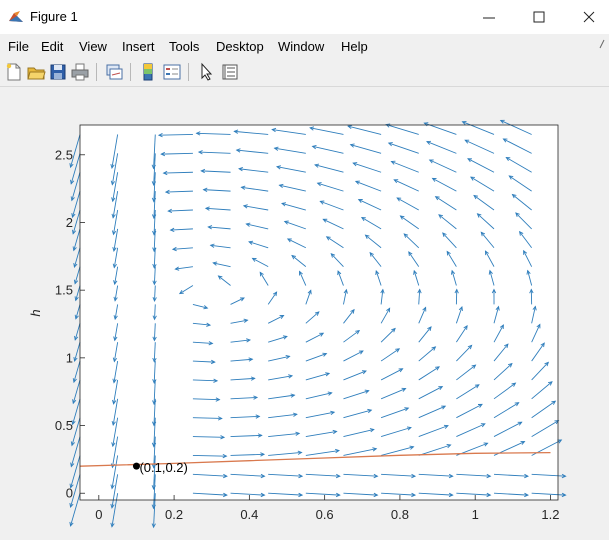 This screenshot has height=540, width=609. Describe the element at coordinates (304, 17) in the screenshot. I see `title-bar: Figure 1` at that location.